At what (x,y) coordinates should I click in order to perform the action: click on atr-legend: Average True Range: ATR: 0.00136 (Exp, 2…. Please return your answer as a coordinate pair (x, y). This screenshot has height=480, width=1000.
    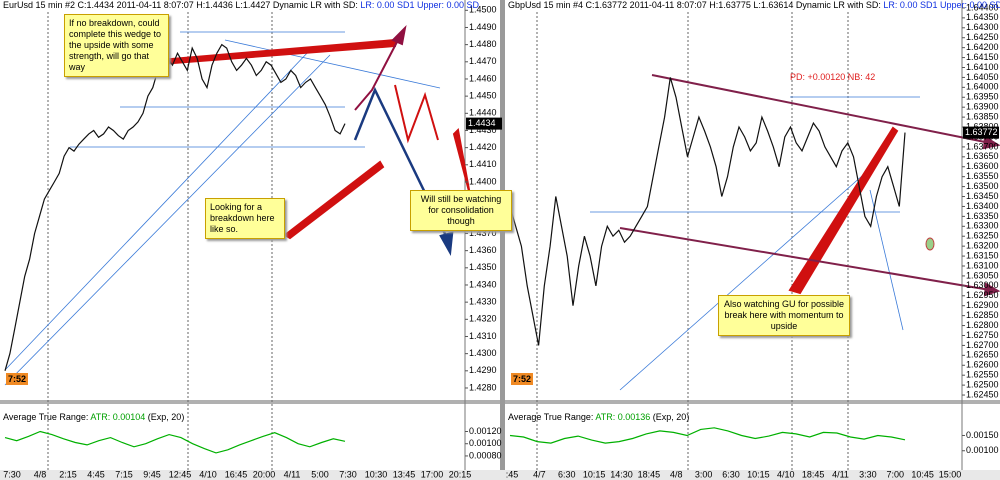
    Looking at the image, I should click on (598, 417).